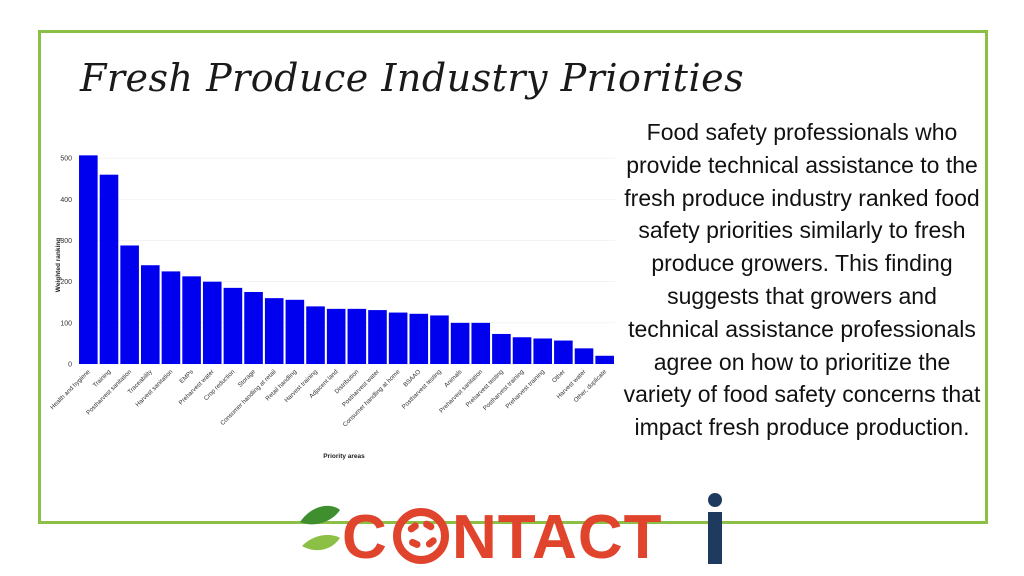 The image size is (1024, 576). Describe the element at coordinates (66, 200) in the screenshot. I see `y-tick-label: 400` at that location.